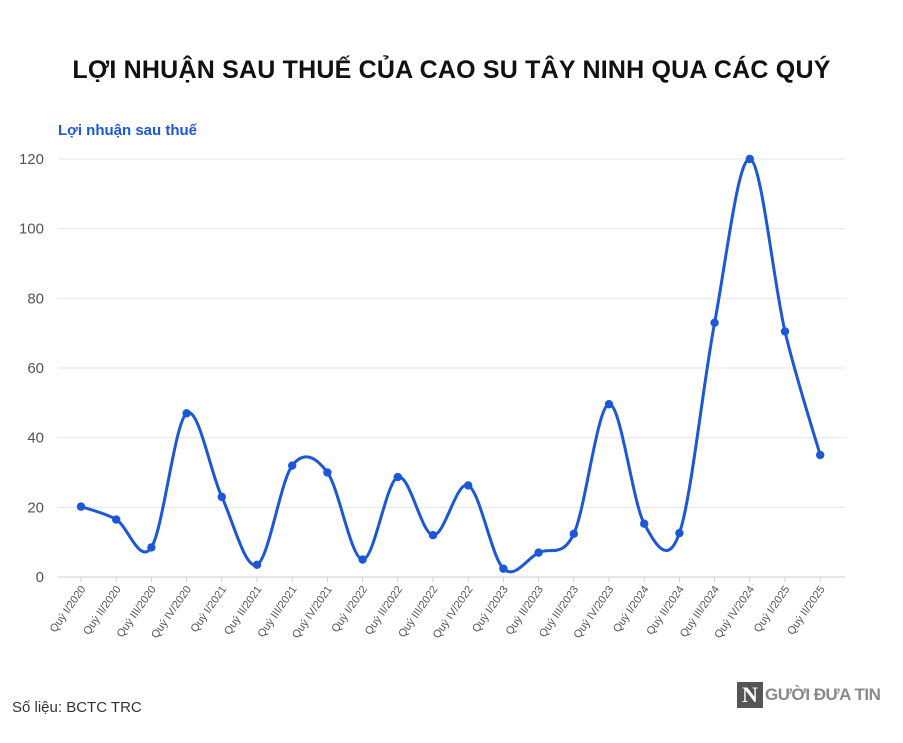 The width and height of the screenshot is (903, 743). I want to click on y-tick-label: 80, so click(35, 298).